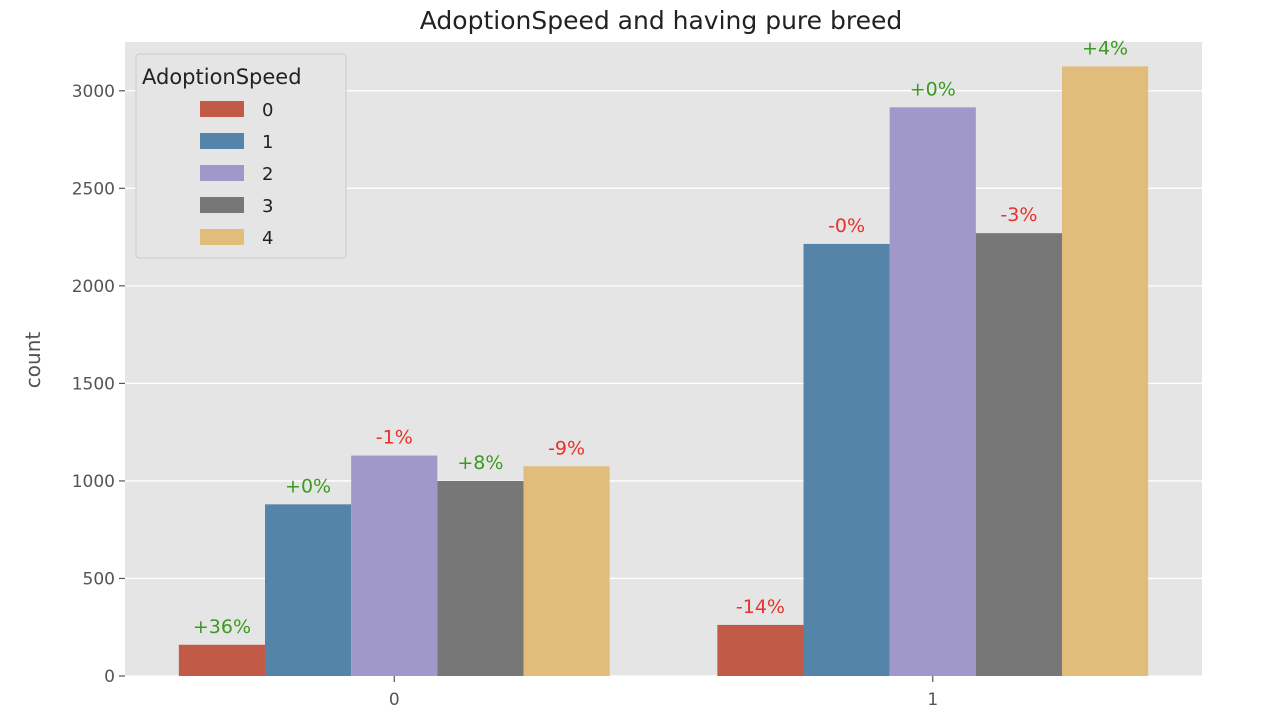 This screenshot has width=1274, height=722. I want to click on legend-label-2: 2, so click(267, 174).